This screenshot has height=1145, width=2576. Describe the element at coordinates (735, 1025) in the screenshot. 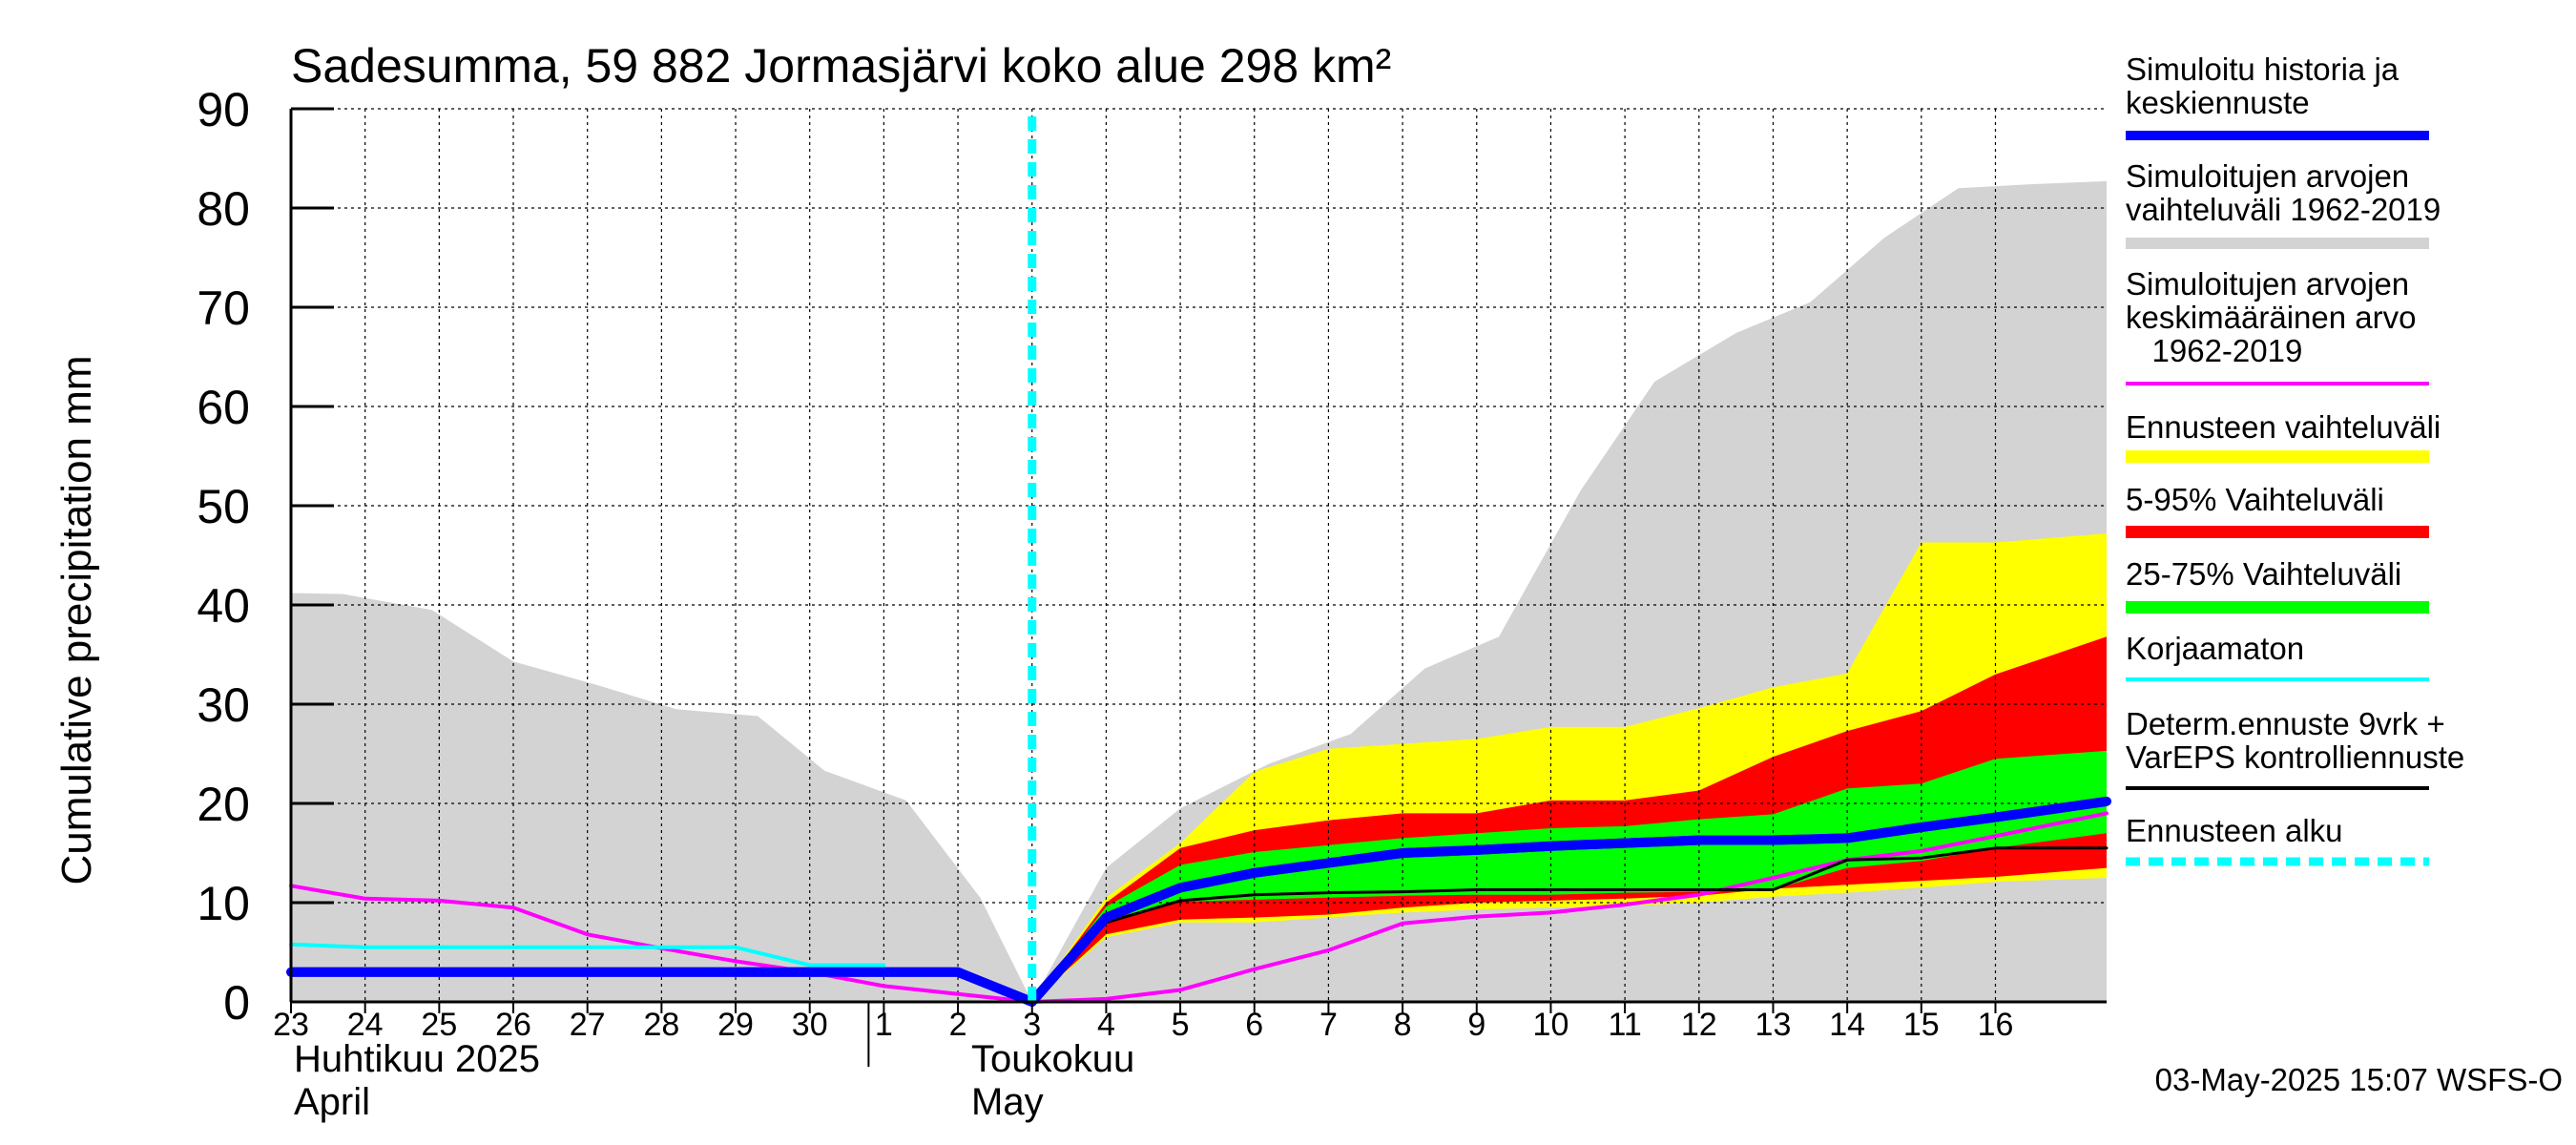

I see `x-tick-label-6: 29` at that location.